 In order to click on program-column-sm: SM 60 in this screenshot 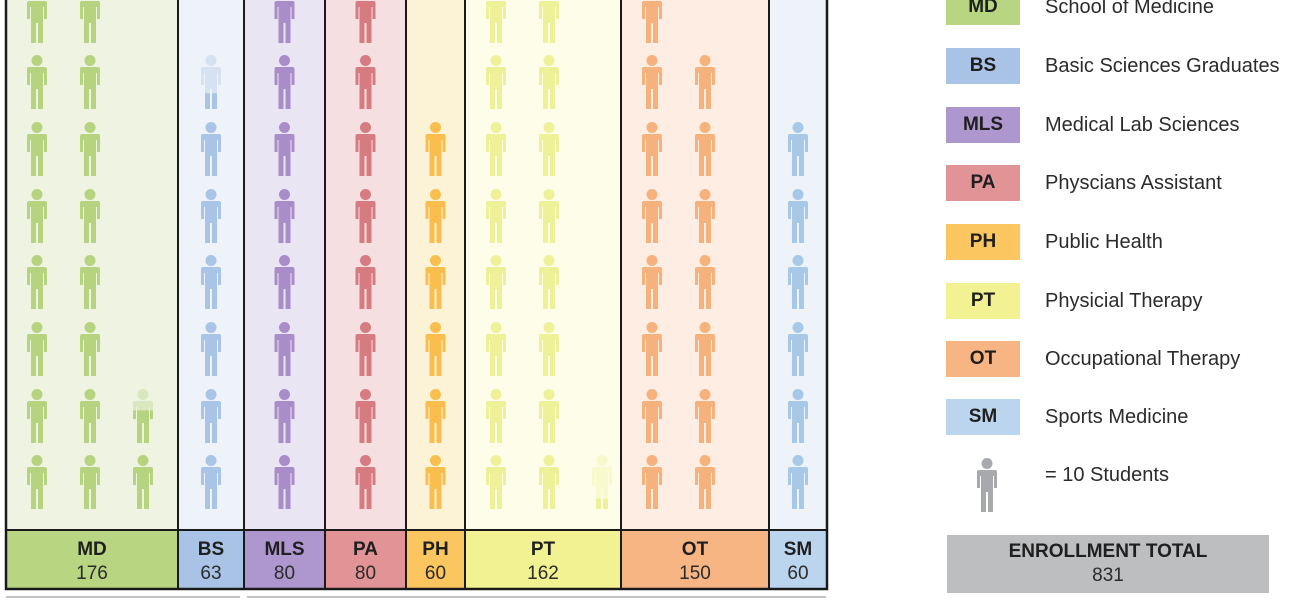, I will do `click(798, 295)`.